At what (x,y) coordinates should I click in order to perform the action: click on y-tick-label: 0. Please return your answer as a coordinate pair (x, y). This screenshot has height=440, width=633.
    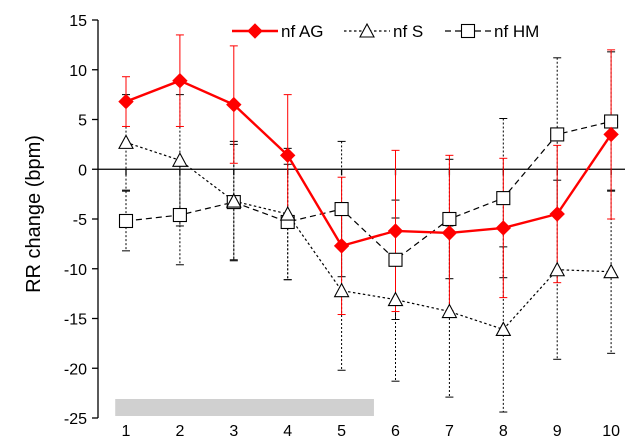
    Looking at the image, I should click on (82, 170).